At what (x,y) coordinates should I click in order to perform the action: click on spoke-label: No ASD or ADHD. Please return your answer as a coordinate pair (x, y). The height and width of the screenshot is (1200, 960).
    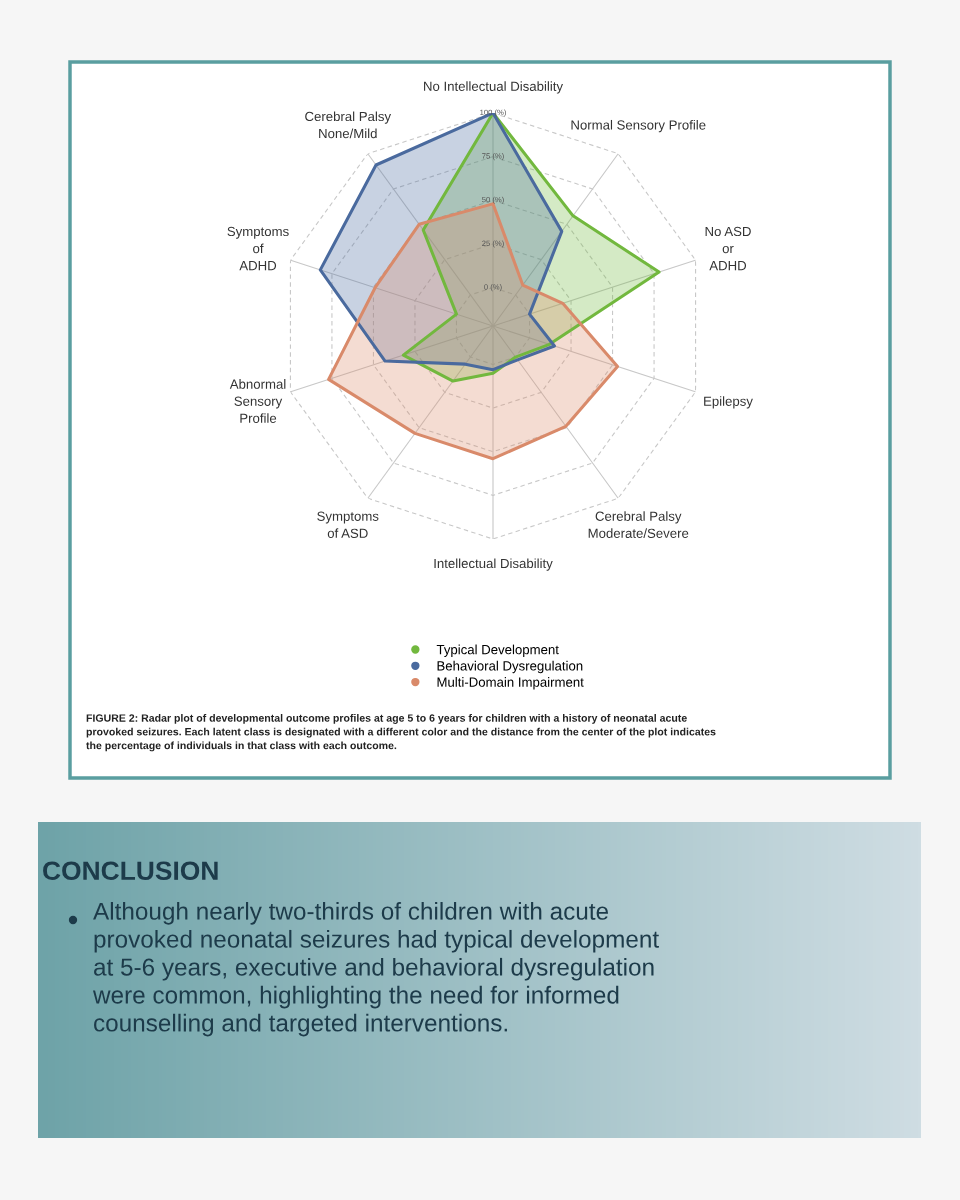
    Looking at the image, I should click on (728, 248).